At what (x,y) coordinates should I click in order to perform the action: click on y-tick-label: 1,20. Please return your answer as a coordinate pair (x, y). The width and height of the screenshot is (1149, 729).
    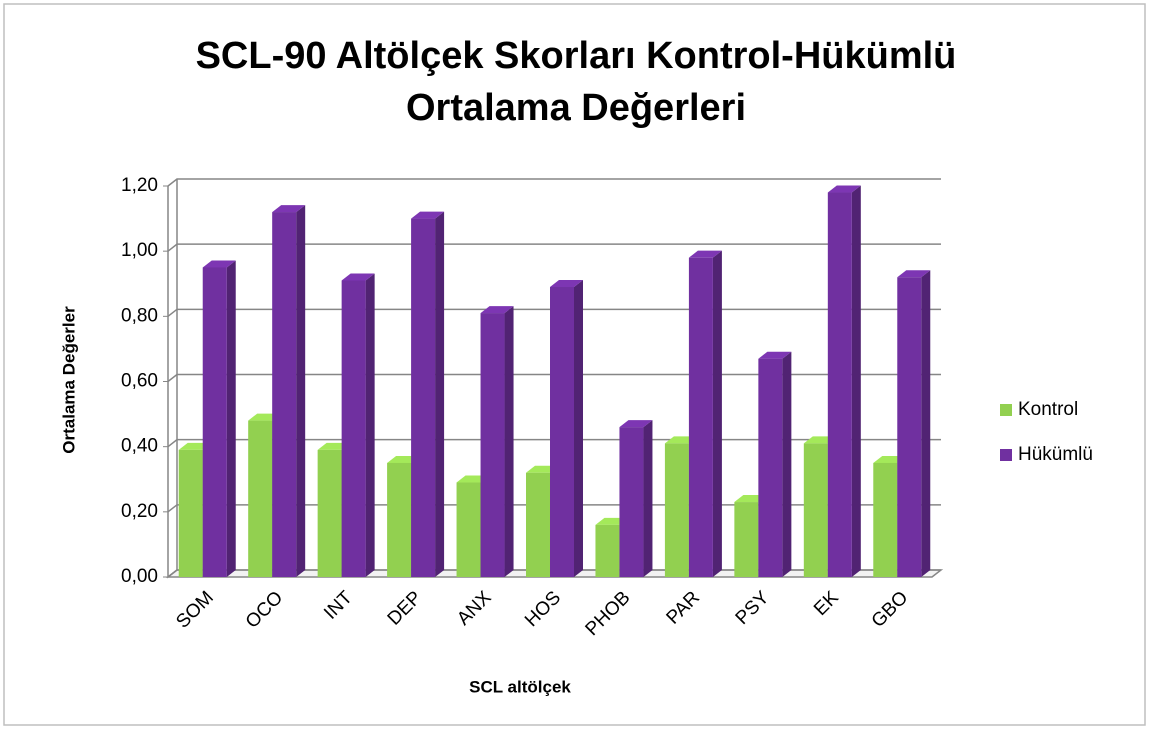
    Looking at the image, I should click on (139, 185).